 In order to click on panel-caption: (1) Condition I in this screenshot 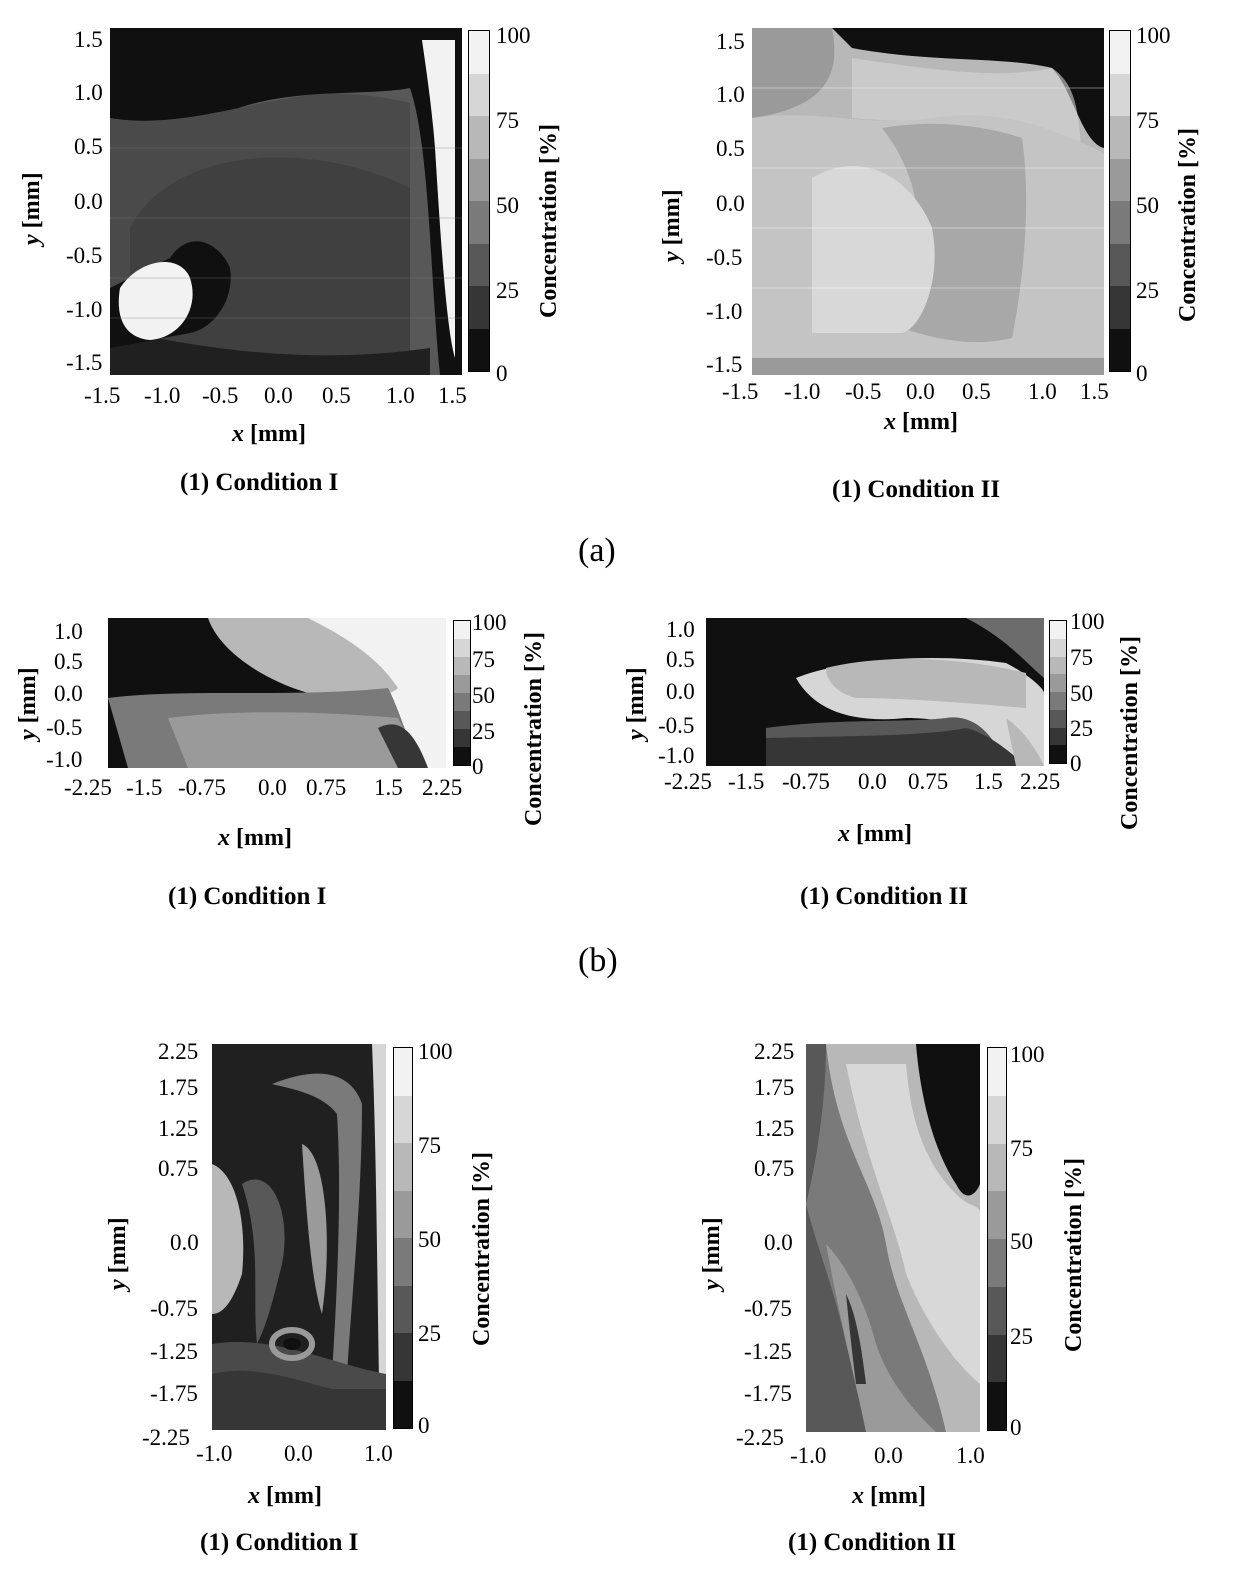, I will do `click(247, 896)`.